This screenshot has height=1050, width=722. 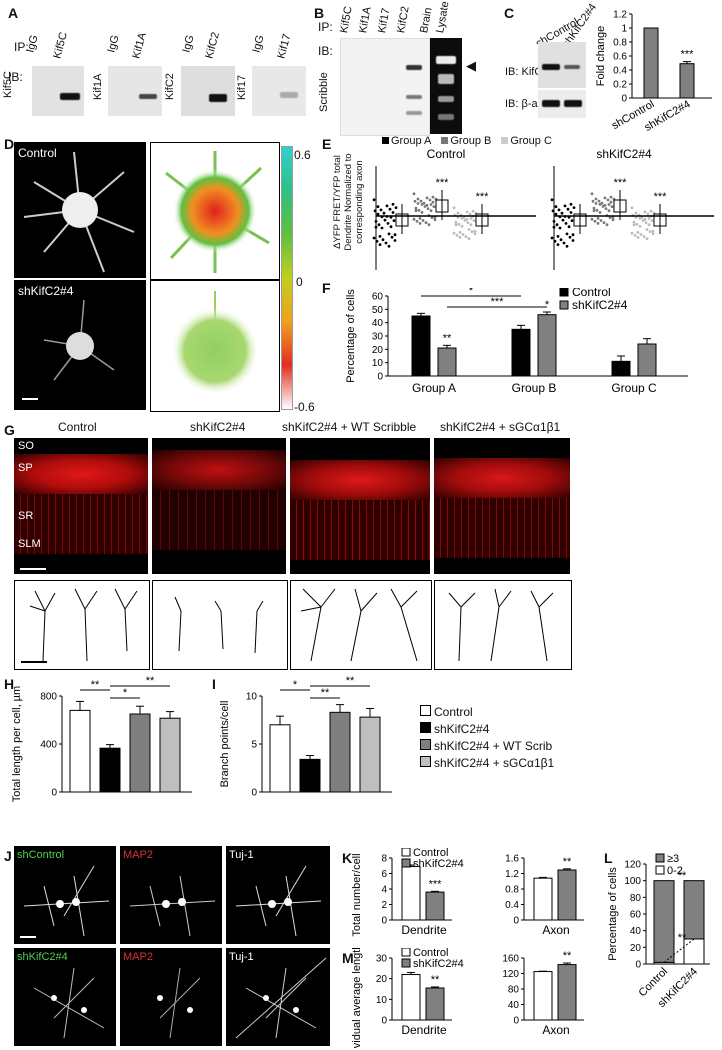 What do you see at coordinates (29, 544) in the screenshot?
I see `layer-label: SLM` at bounding box center [29, 544].